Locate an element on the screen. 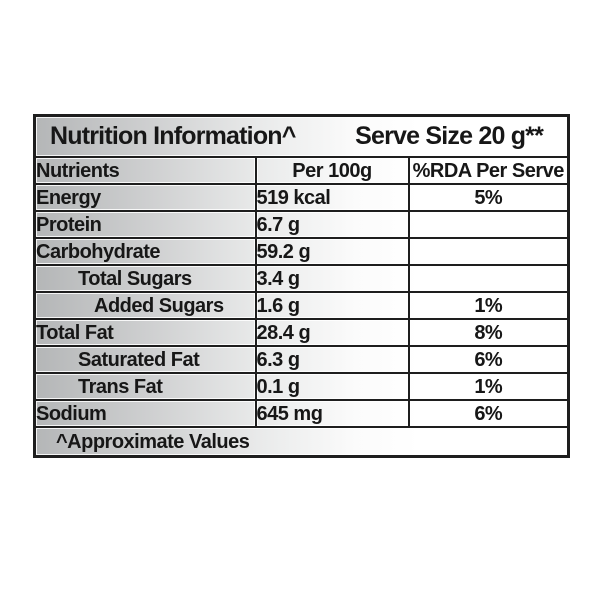 This screenshot has width=600, height=600. column-header-row: Nutrients Per 100g %RDA Per Serve is located at coordinates (301, 170).